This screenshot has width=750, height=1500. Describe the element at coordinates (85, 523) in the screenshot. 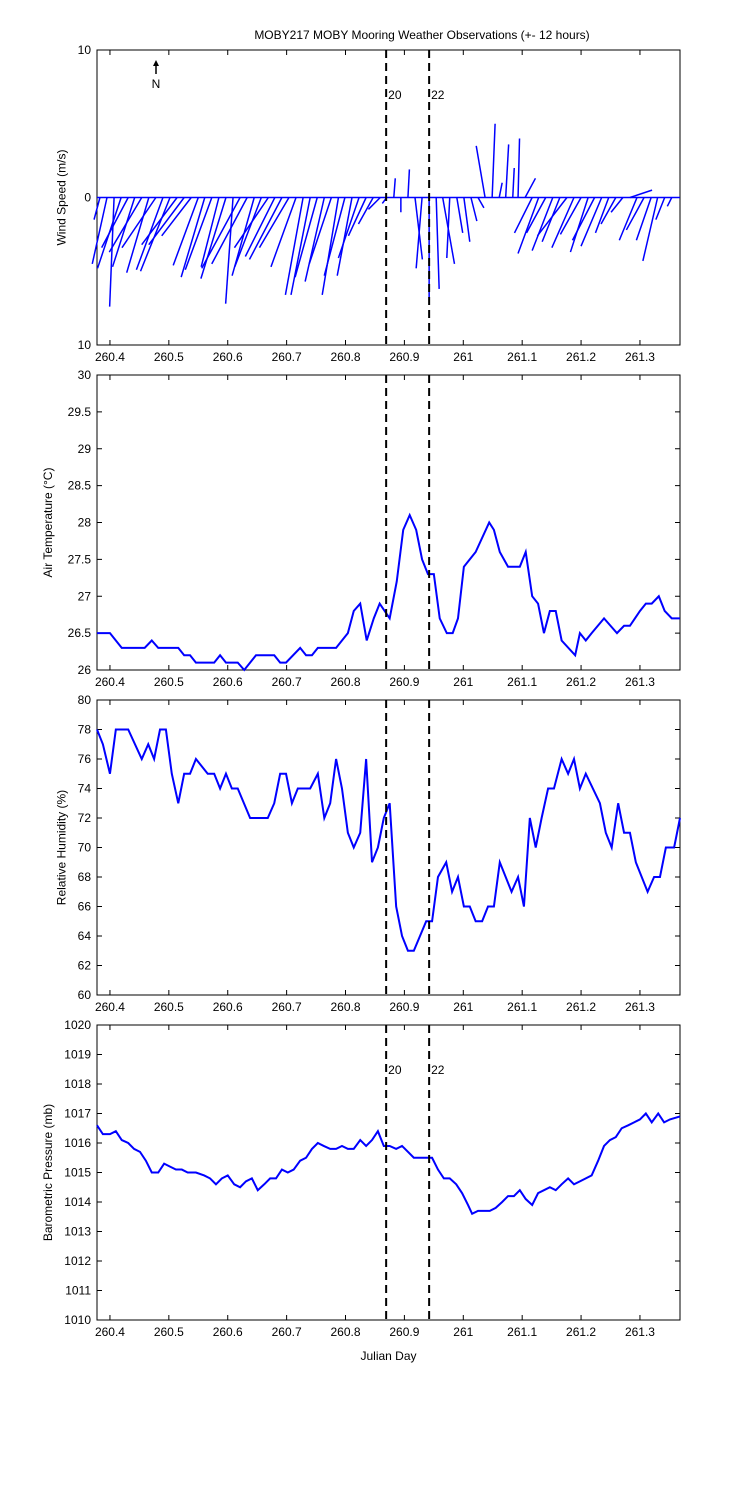

I see `y-tick-label: 28` at that location.